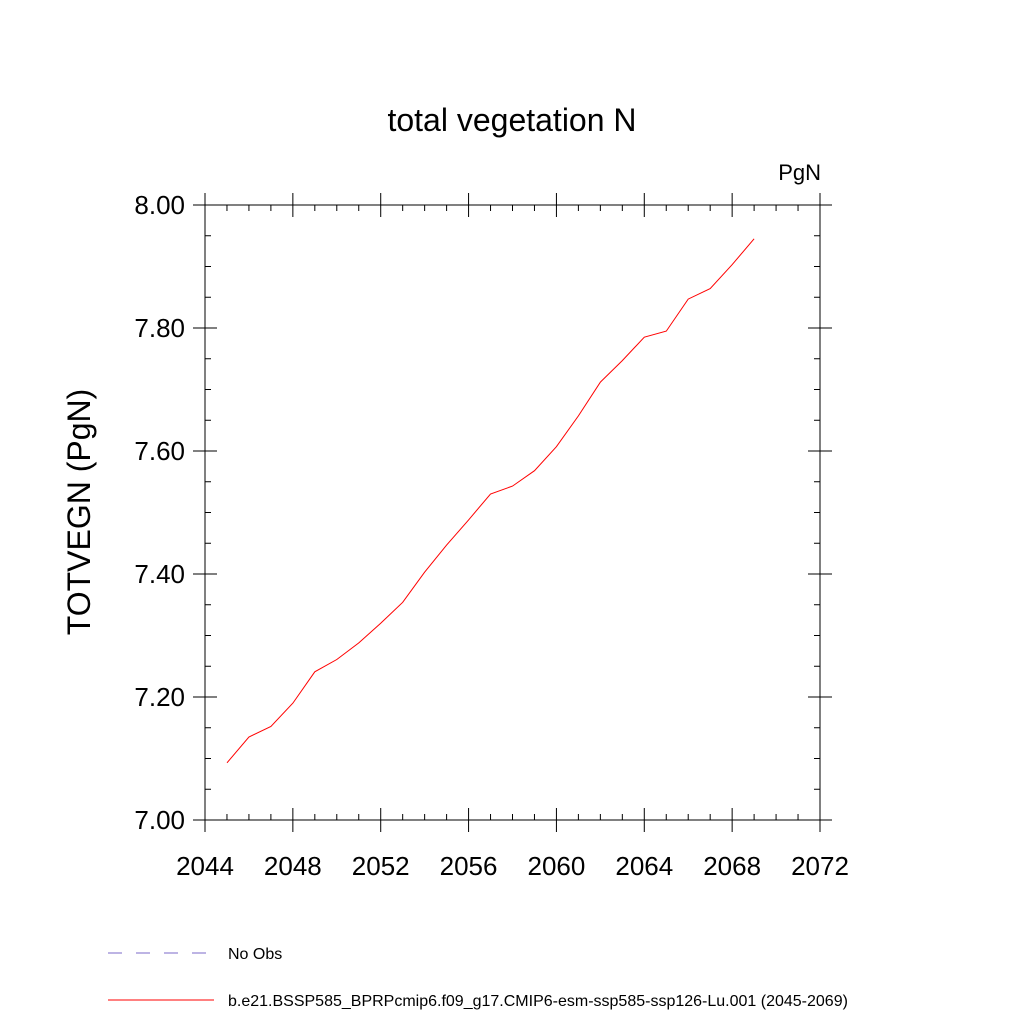  What do you see at coordinates (79, 512) in the screenshot?
I see `y-axis-label: TOTVEGN (PgN)` at bounding box center [79, 512].